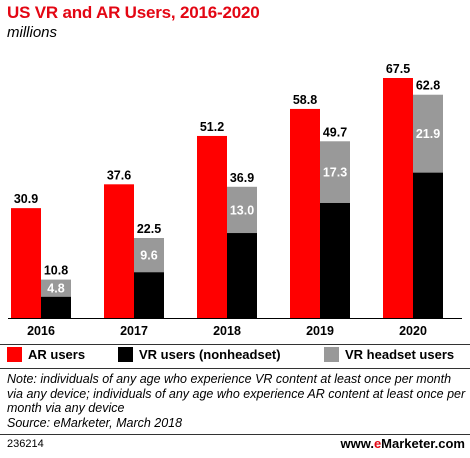  I want to click on brand-prefix: www., so click(357, 443).